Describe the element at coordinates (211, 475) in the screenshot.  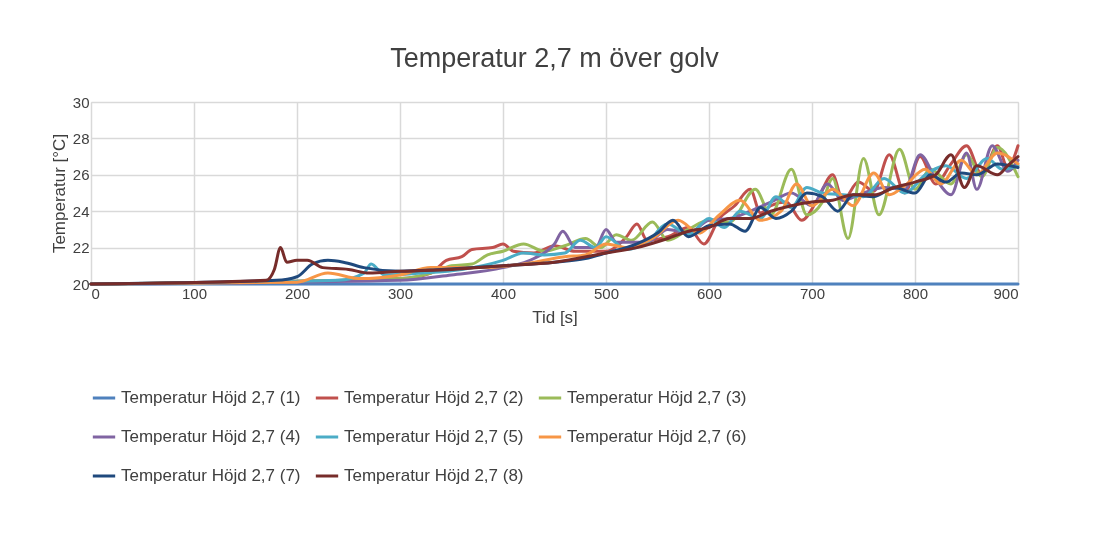
I see `legend-label: Temperatur Höjd 2,7 (7)` at that location.